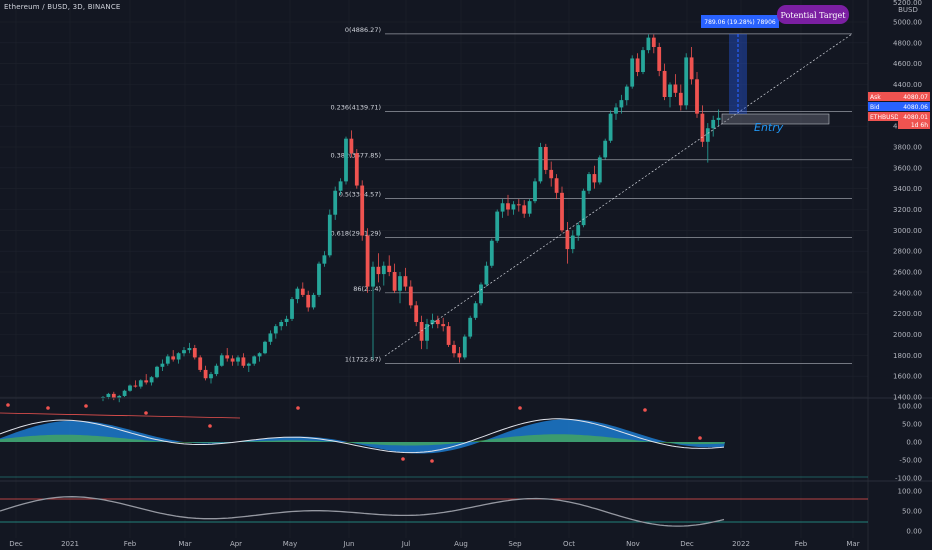  I want to click on time-tick-label: Jul, so click(406, 544).